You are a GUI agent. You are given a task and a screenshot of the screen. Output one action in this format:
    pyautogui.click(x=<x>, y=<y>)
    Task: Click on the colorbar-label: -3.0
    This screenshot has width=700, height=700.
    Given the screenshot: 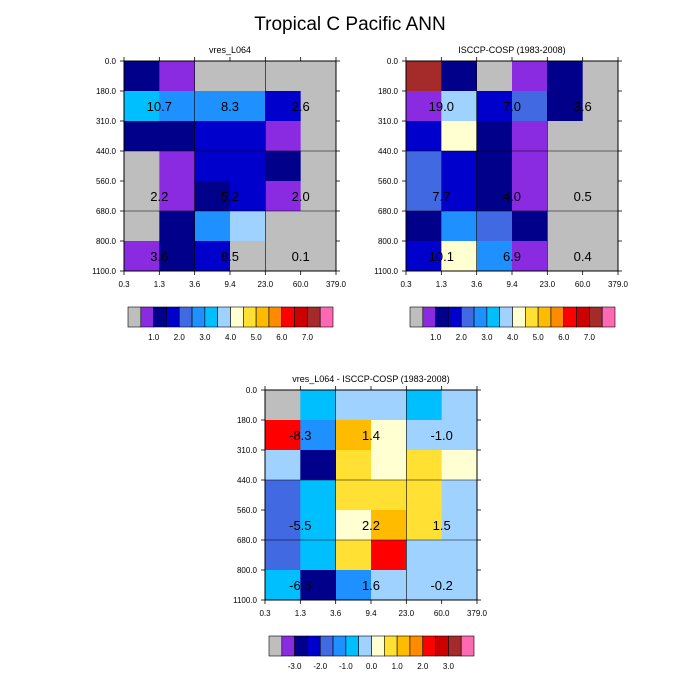 What is the action you would take?
    pyautogui.click(x=295, y=666)
    